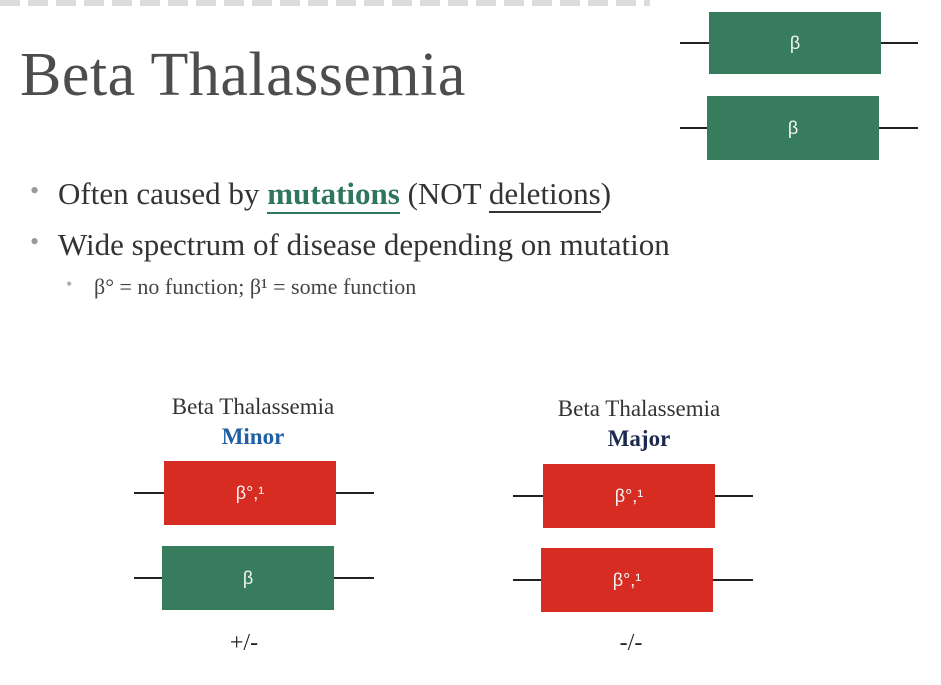  I want to click on bullet-text: (NOT, so click(444, 193).